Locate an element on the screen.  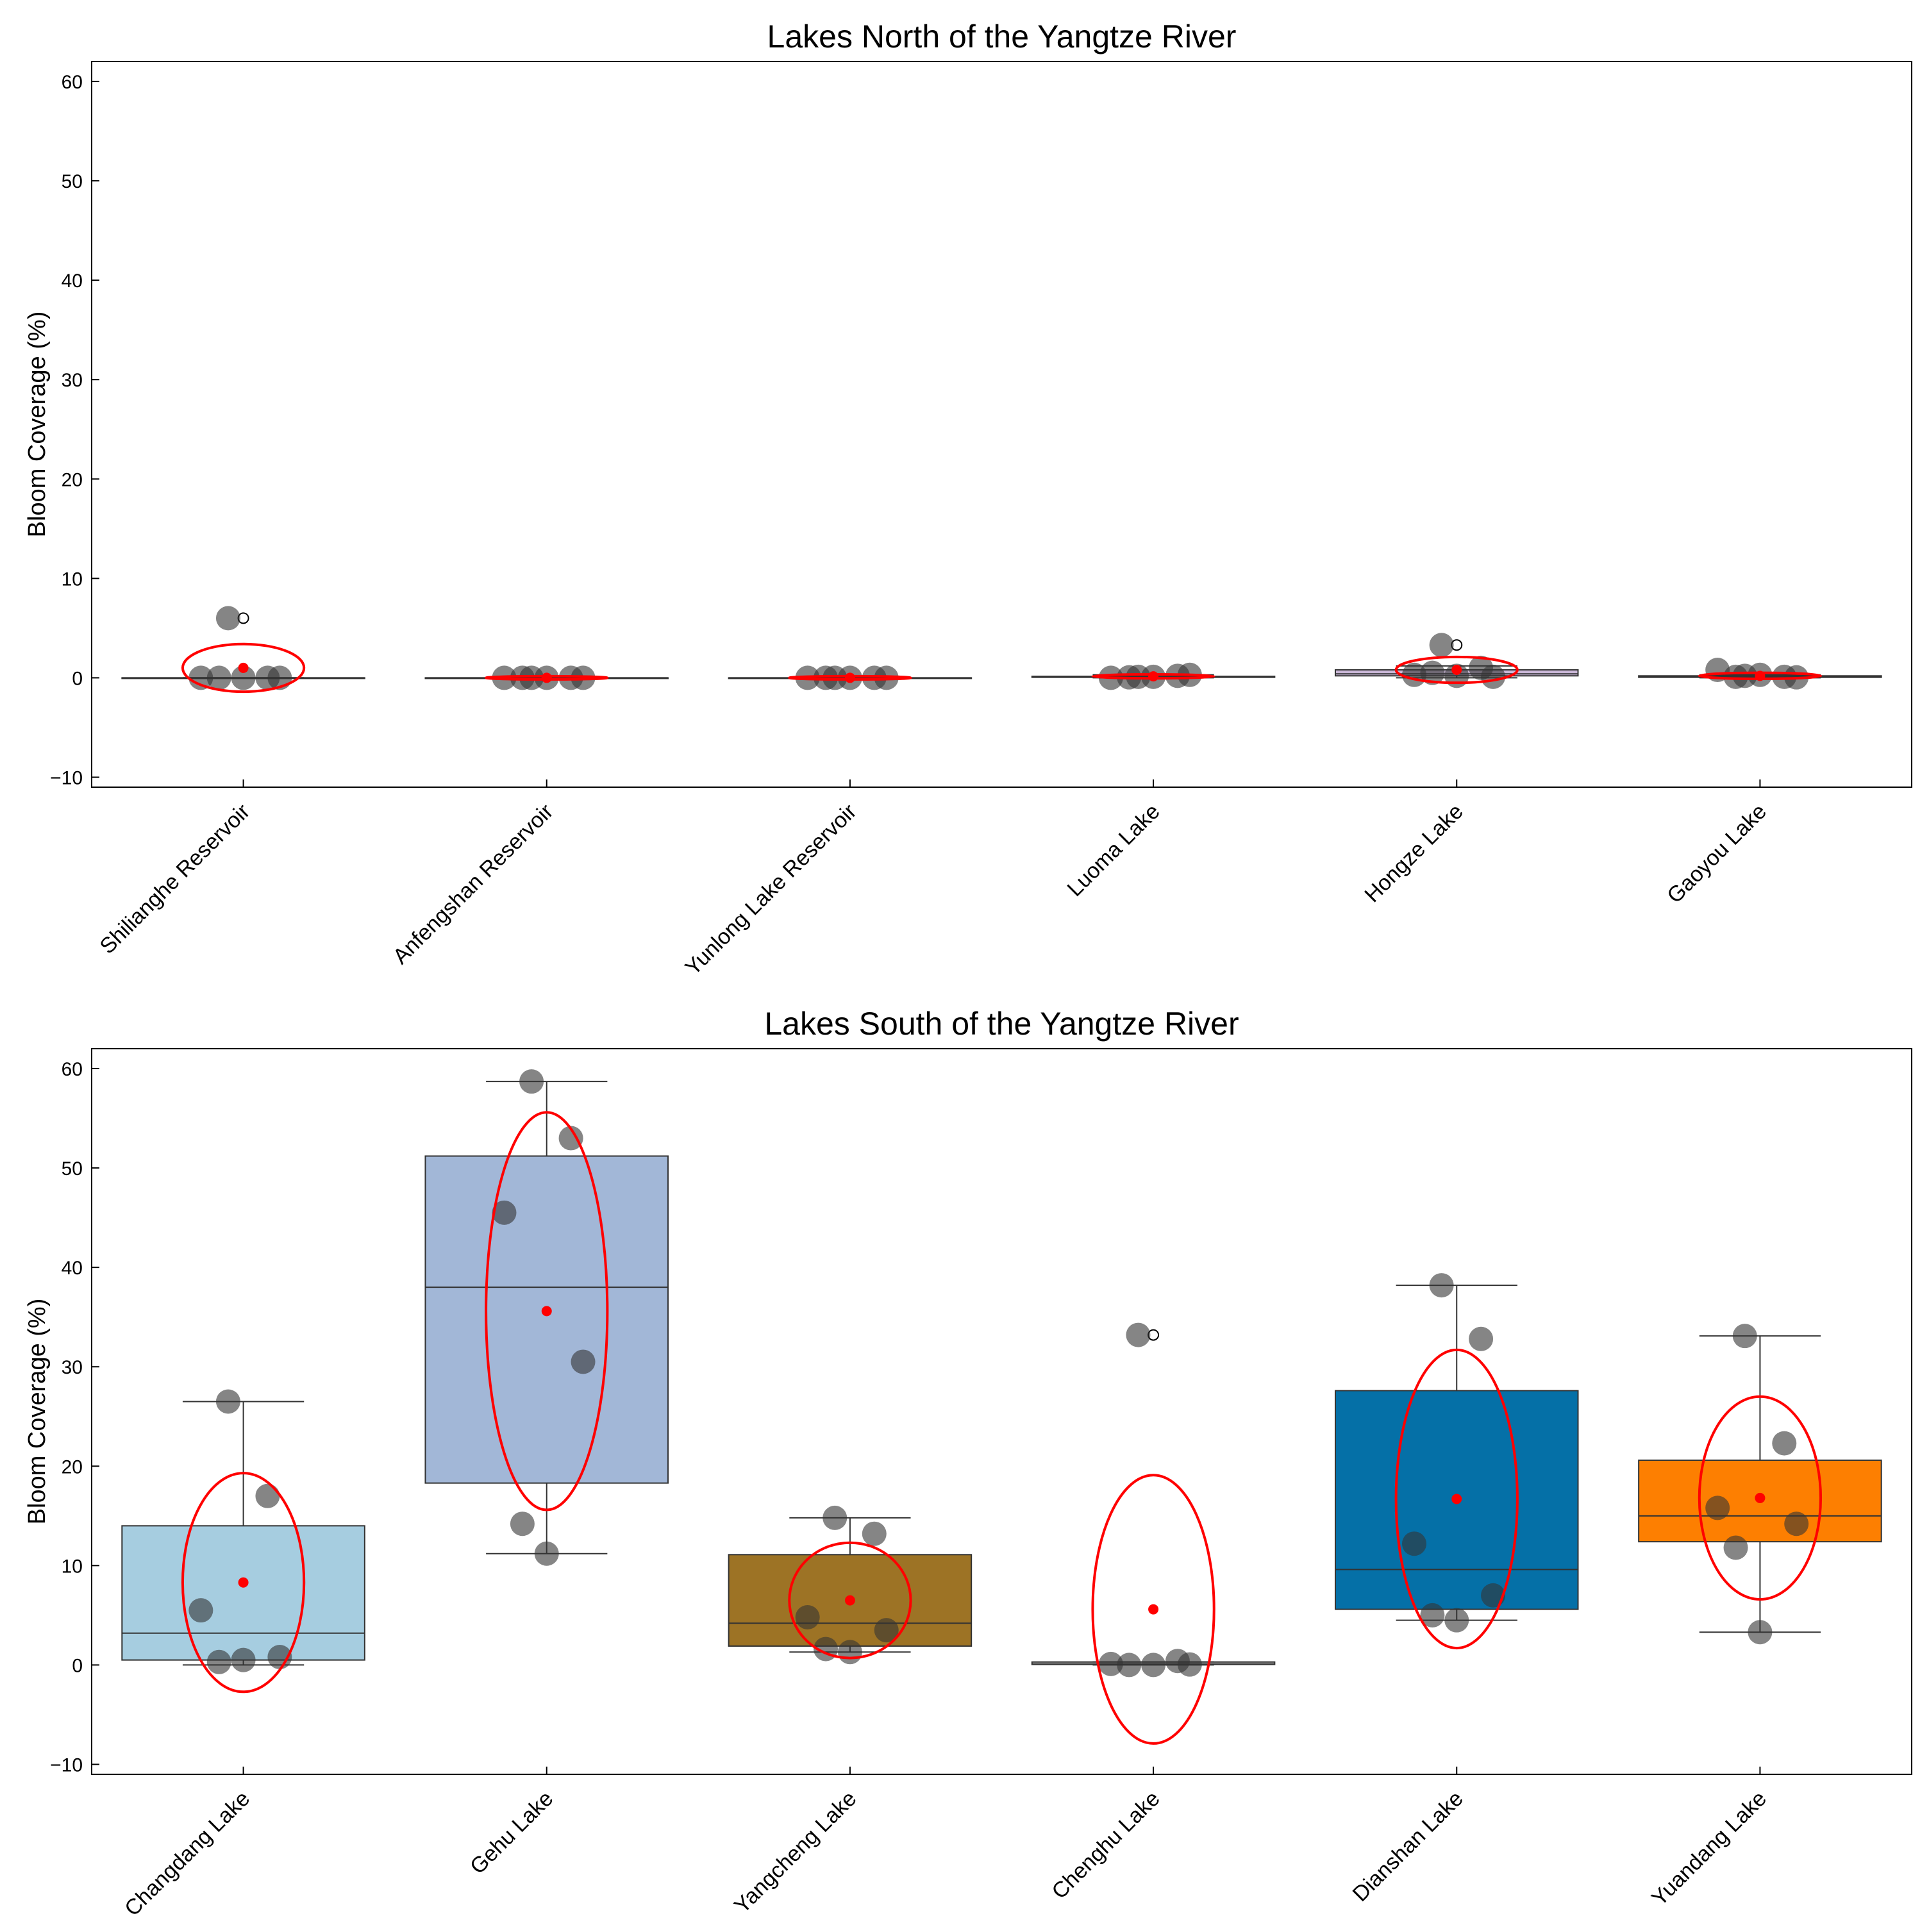
chart-title: Lakes North of the Yangtze River is located at coordinates (1002, 36).